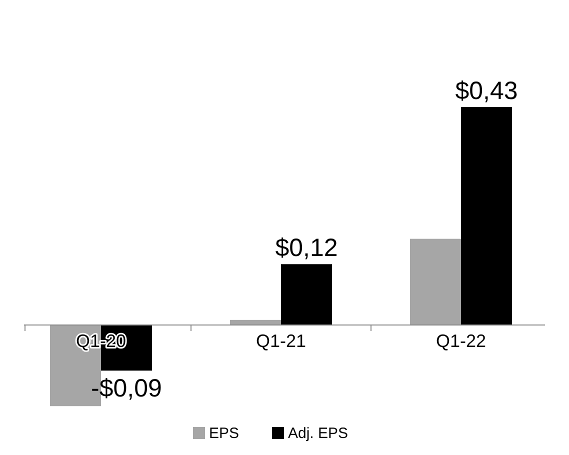 Image resolution: width=569 pixels, height=455 pixels. What do you see at coordinates (126, 388) in the screenshot?
I see `data-label: -$0,09` at bounding box center [126, 388].